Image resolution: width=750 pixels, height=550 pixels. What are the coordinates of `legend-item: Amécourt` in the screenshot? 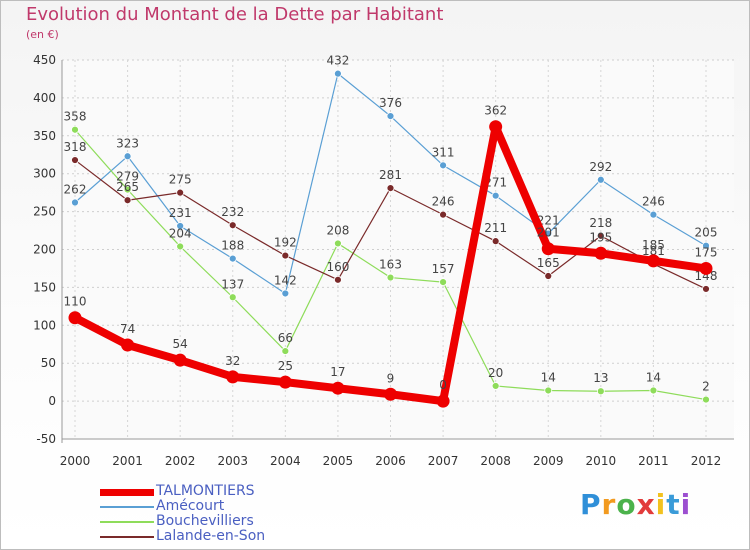 It's located at (250, 506).